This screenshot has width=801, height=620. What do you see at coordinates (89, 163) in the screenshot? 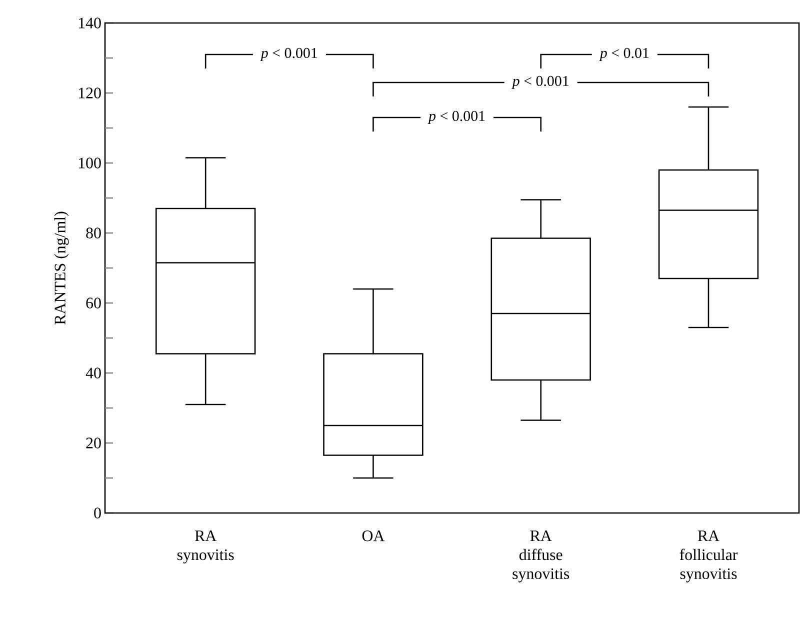
I see `y-tick-label: 100` at bounding box center [89, 163].